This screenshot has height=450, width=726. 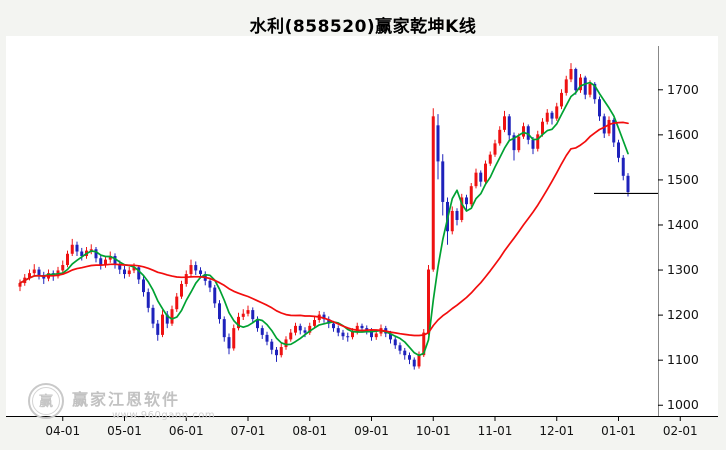 What do you see at coordinates (678, 247) in the screenshot?
I see `y-axis-labels: 1000 1100 1200 1300 1400 1500 1600 1700` at bounding box center [678, 247].